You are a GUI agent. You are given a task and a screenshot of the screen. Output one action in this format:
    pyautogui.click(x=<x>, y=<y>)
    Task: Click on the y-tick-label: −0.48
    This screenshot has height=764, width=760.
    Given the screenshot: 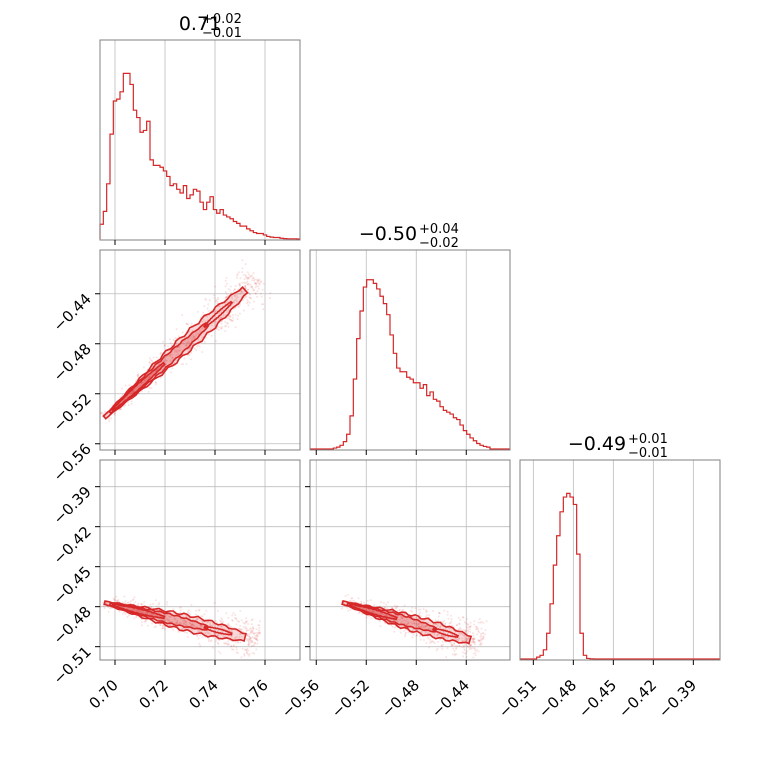 What is the action you would take?
    pyautogui.click(x=72, y=625)
    